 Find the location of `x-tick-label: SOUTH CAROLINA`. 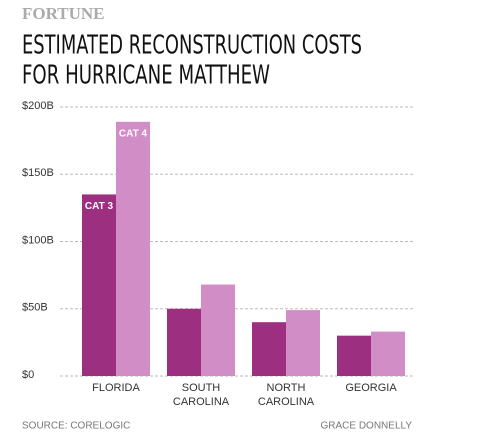

x-tick-label: SOUTH CAROLINA is located at coordinates (201, 395).